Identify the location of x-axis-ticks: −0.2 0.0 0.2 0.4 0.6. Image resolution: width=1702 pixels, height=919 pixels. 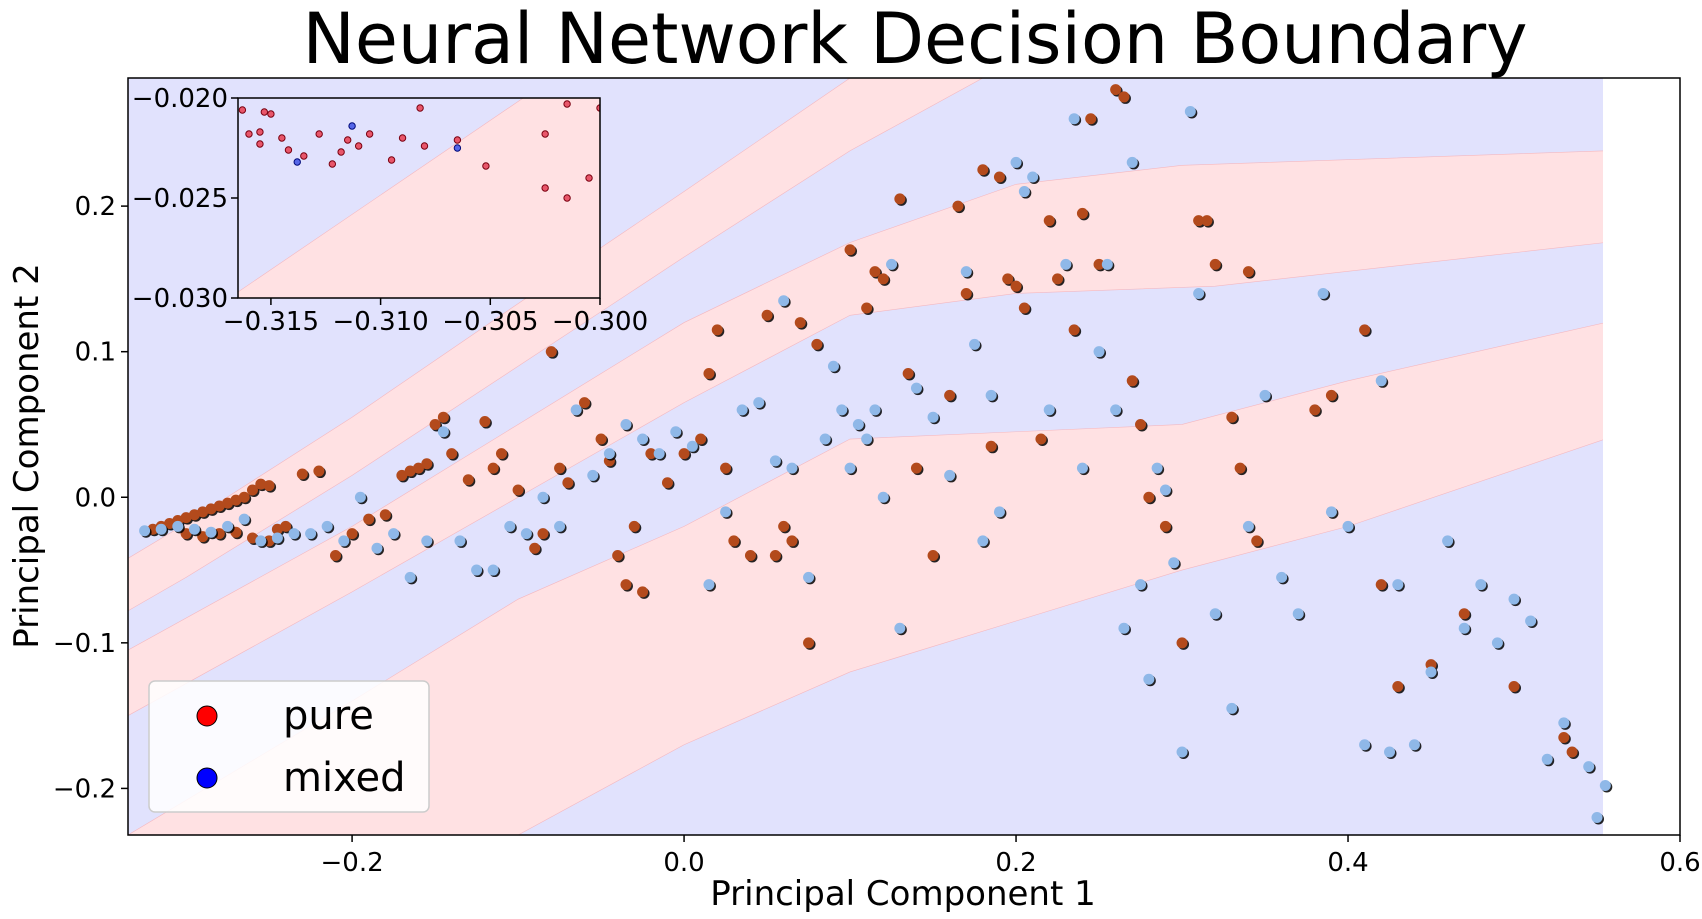
(1011, 856).